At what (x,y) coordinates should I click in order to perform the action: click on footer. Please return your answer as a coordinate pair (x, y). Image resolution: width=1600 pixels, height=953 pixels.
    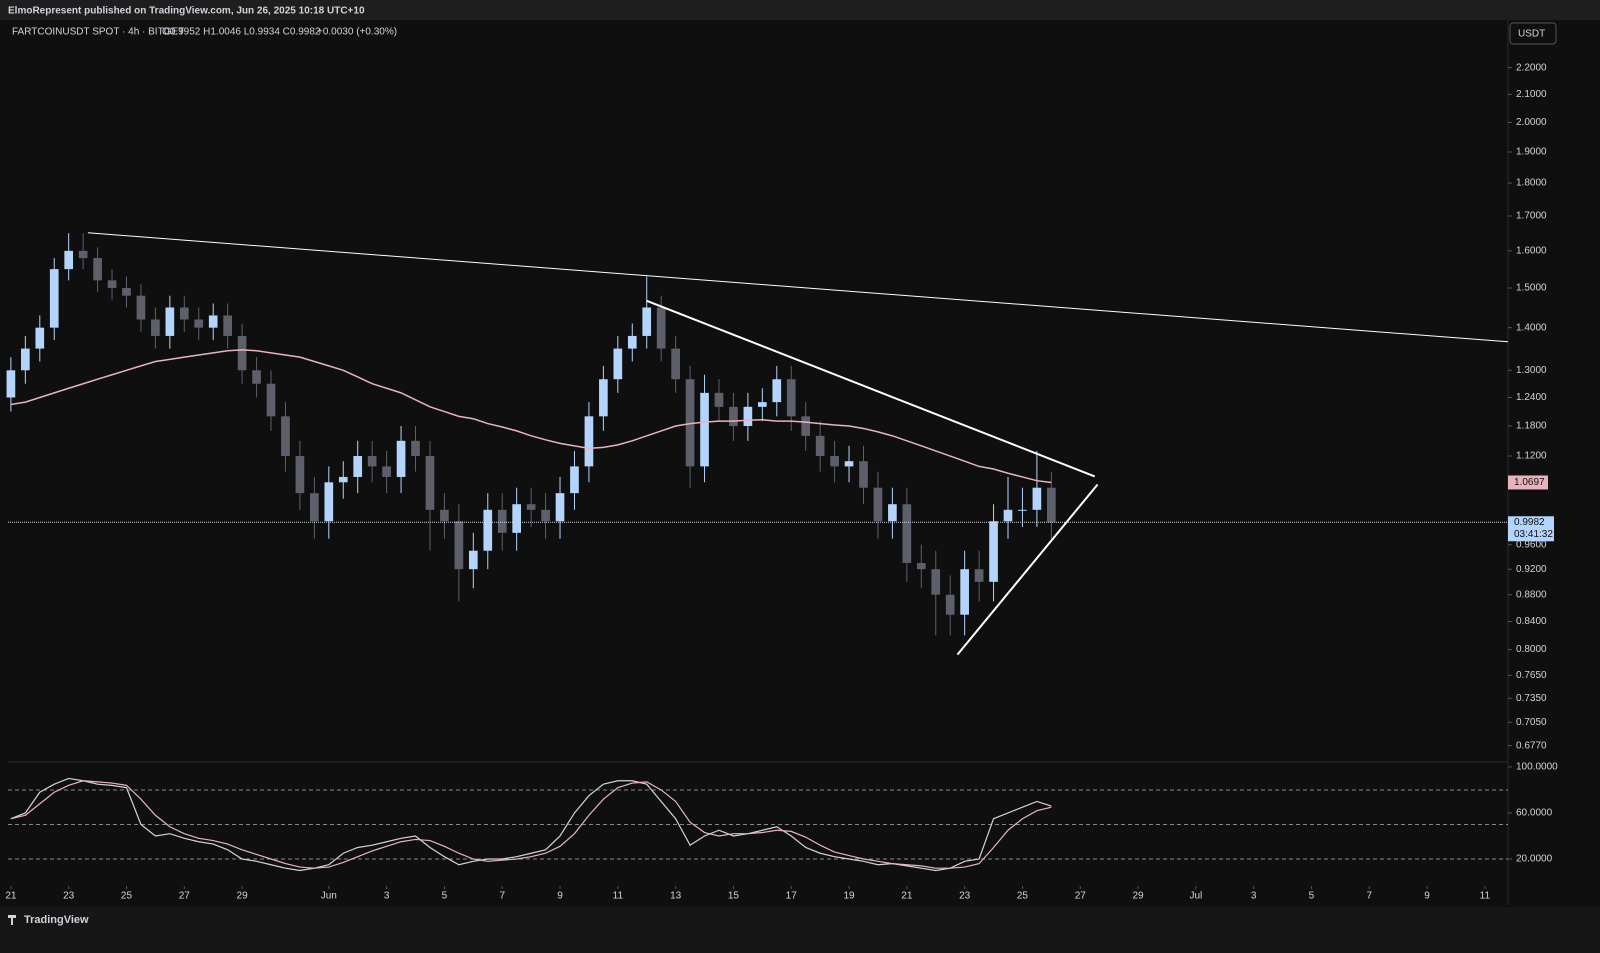
    Looking at the image, I should click on (800, 930).